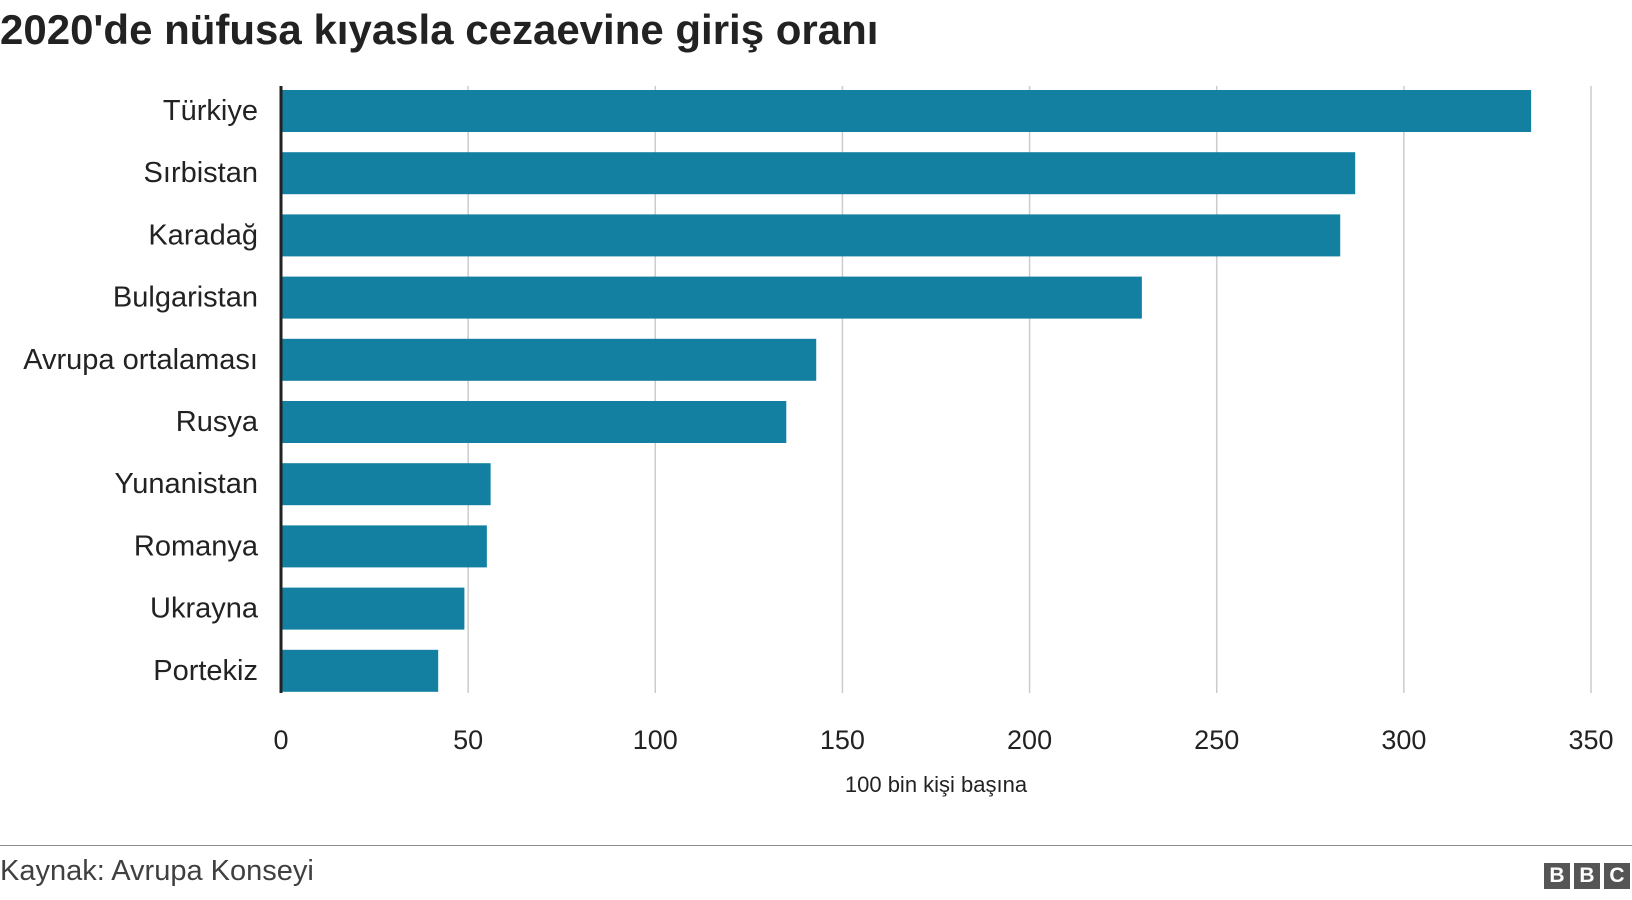  I want to click on category-label: Karadağ, so click(203, 235).